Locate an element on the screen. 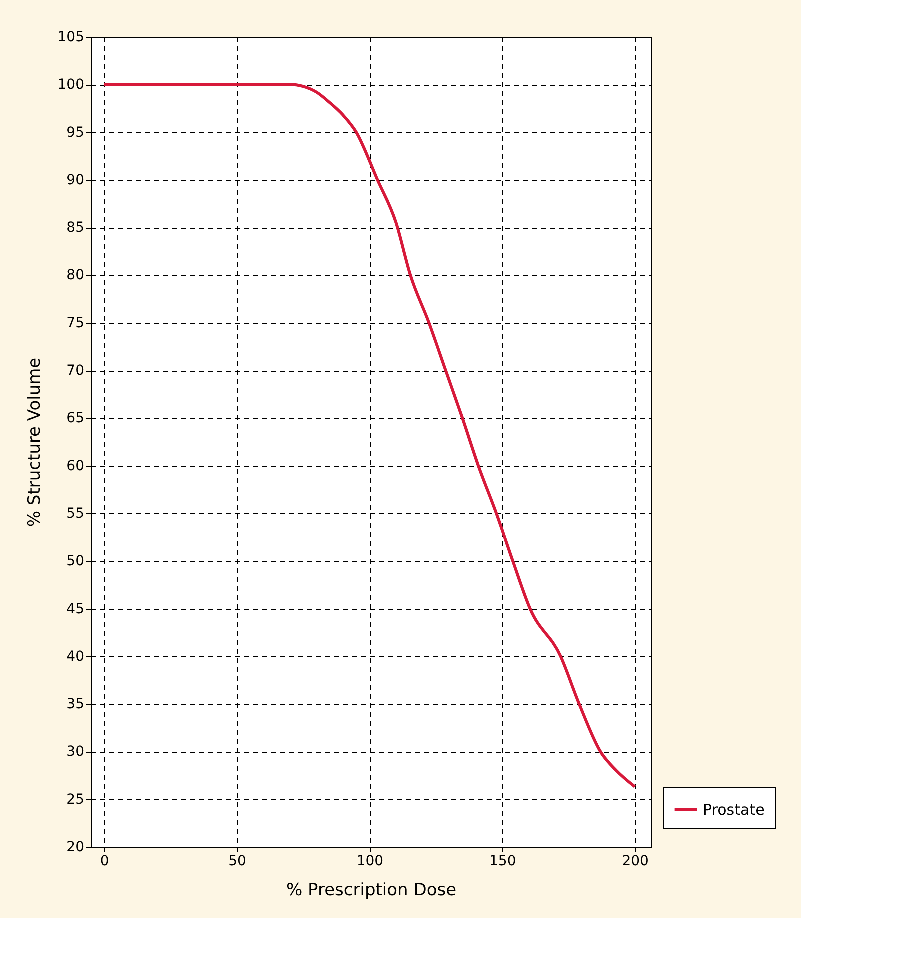 This screenshot has width=913, height=973. y-tick-label: 75 is located at coordinates (75, 323).